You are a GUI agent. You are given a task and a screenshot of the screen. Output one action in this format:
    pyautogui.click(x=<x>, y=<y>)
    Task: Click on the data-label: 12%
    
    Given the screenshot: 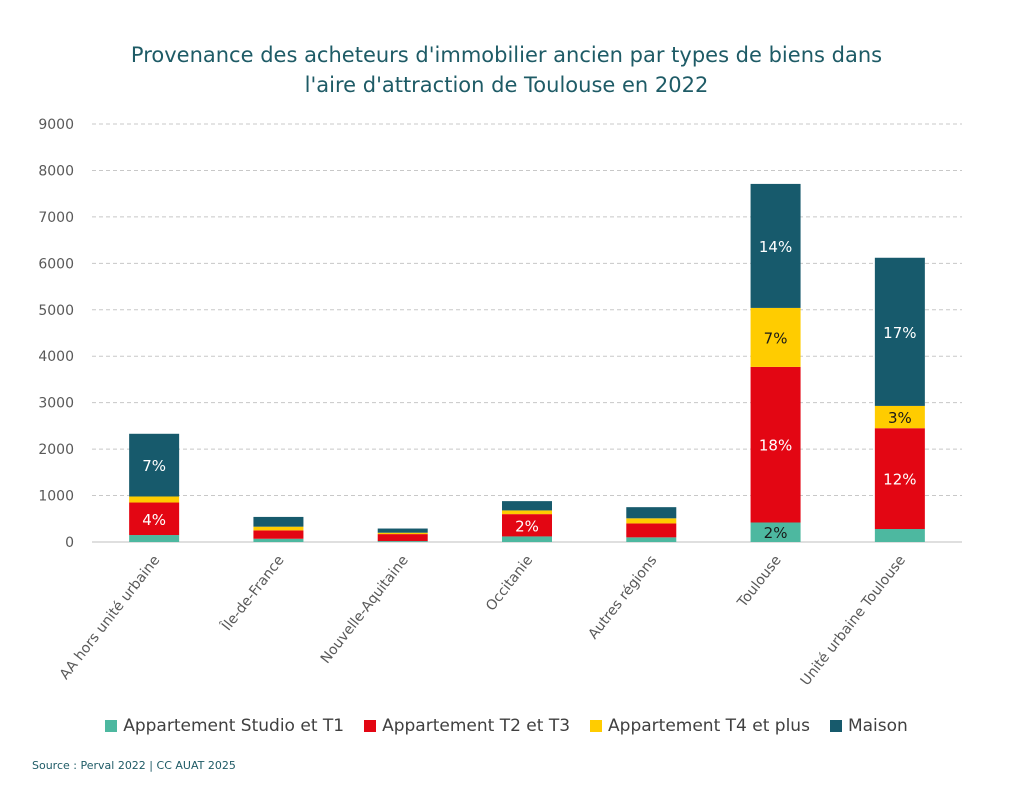 What is the action you would take?
    pyautogui.click(x=899, y=480)
    